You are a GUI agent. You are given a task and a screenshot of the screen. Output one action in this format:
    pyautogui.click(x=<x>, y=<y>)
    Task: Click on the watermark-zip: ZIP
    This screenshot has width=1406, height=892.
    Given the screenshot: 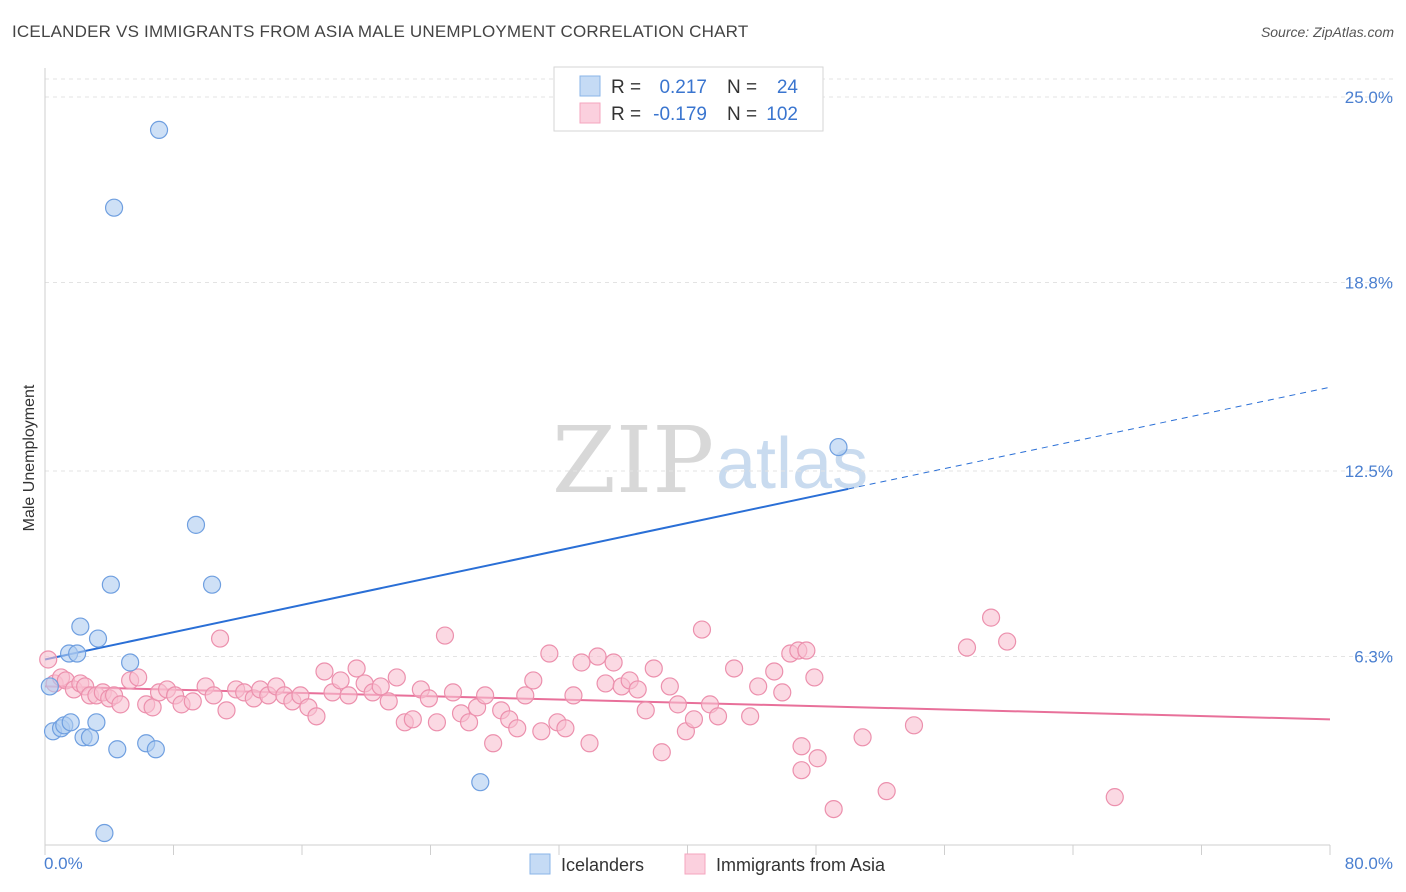 What is the action you would take?
    pyautogui.click(x=633, y=460)
    